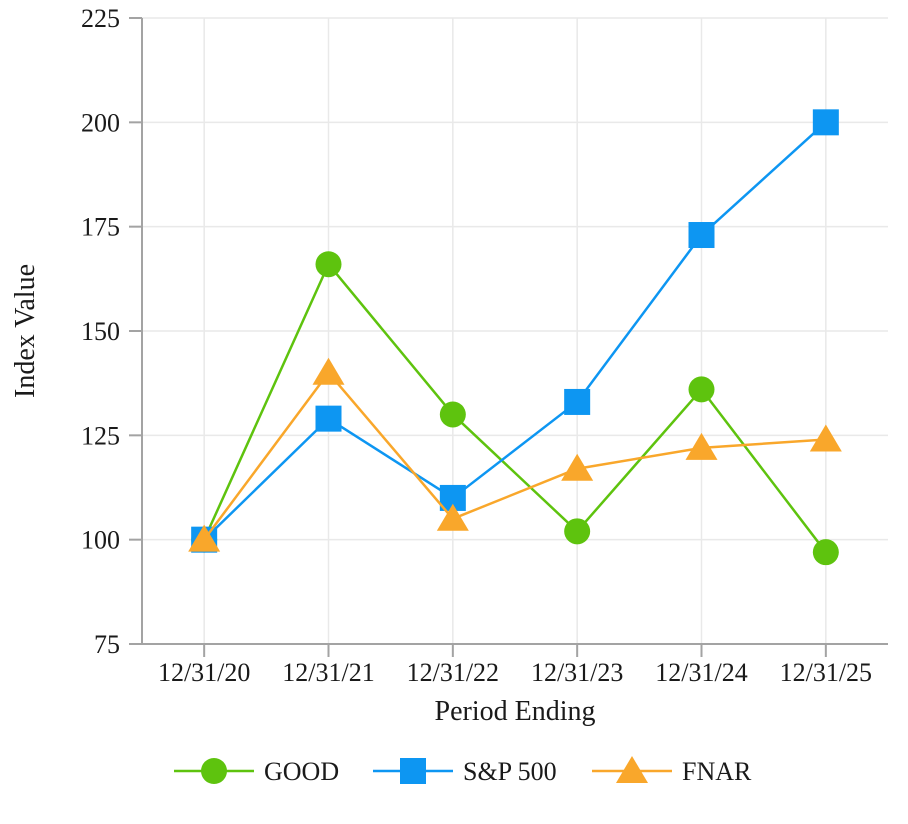 This screenshot has height=824, width=908. I want to click on x-tick-label: 12/31/23, so click(577, 672).